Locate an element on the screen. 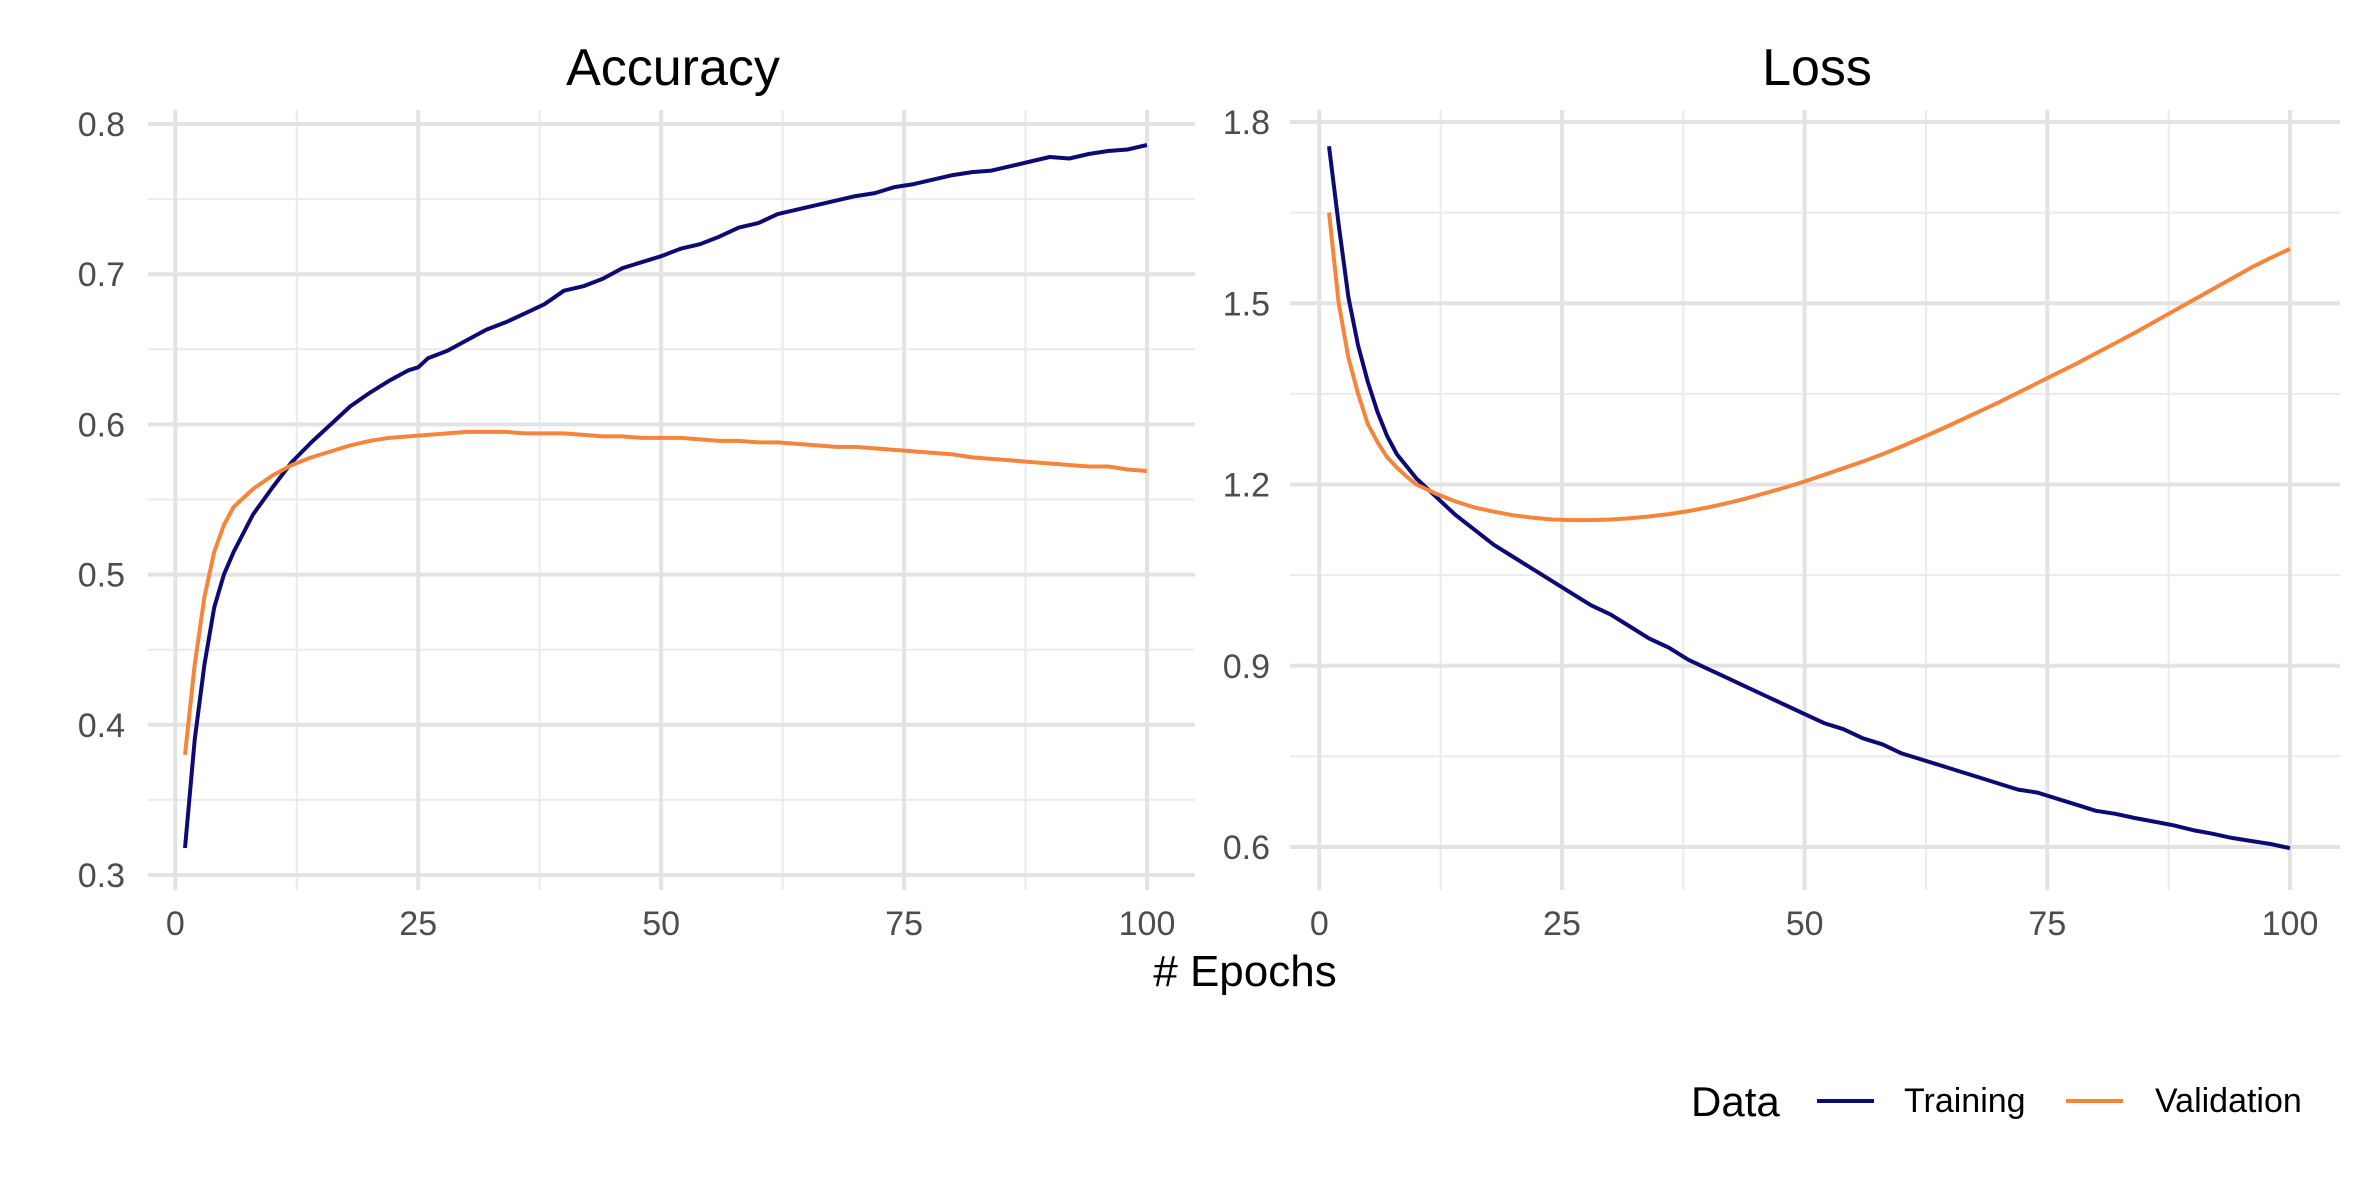 This screenshot has width=2362, height=1181. accuracy-x-tick-label: 25 is located at coordinates (418, 924).